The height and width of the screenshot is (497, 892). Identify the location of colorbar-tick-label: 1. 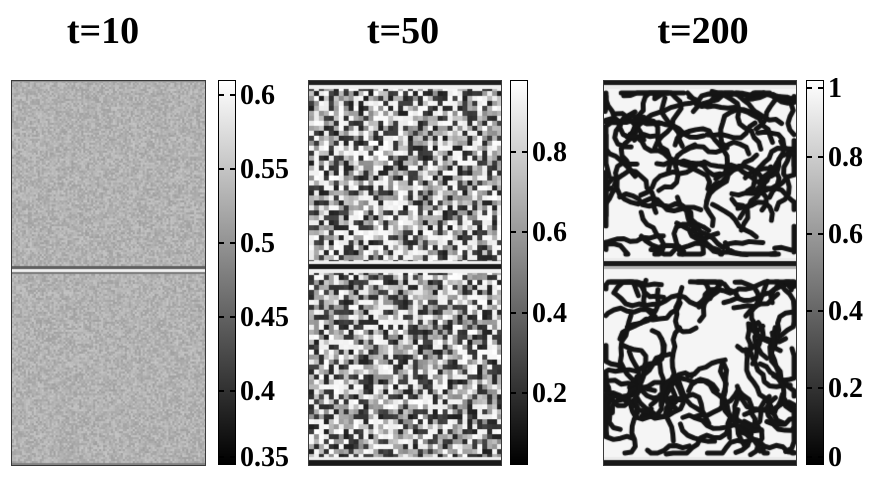
(835, 88).